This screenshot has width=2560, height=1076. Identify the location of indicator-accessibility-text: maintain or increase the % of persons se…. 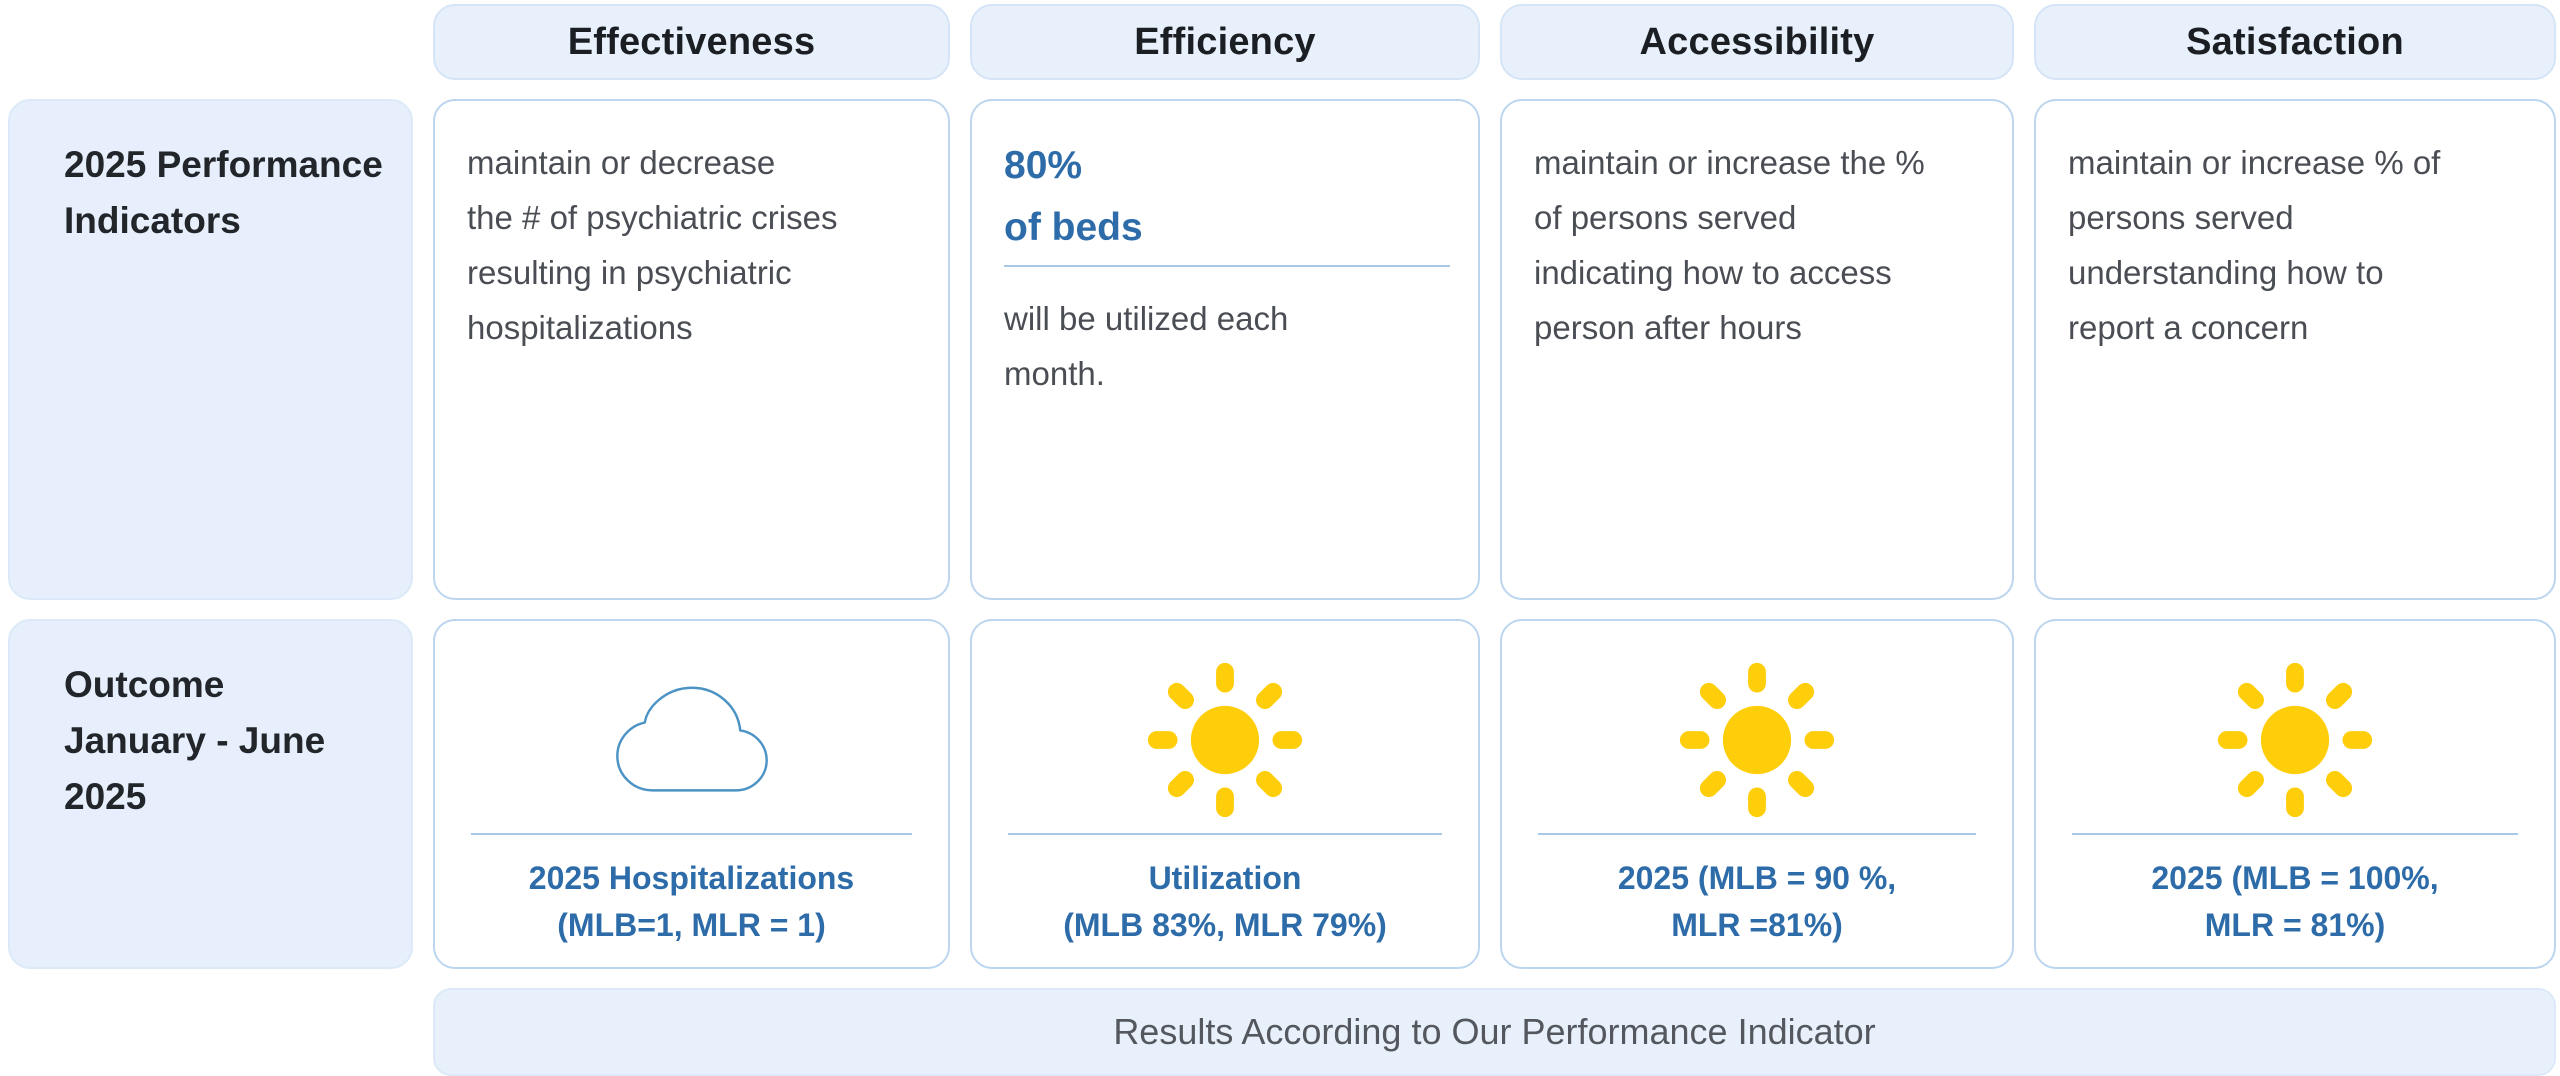
(1729, 245).